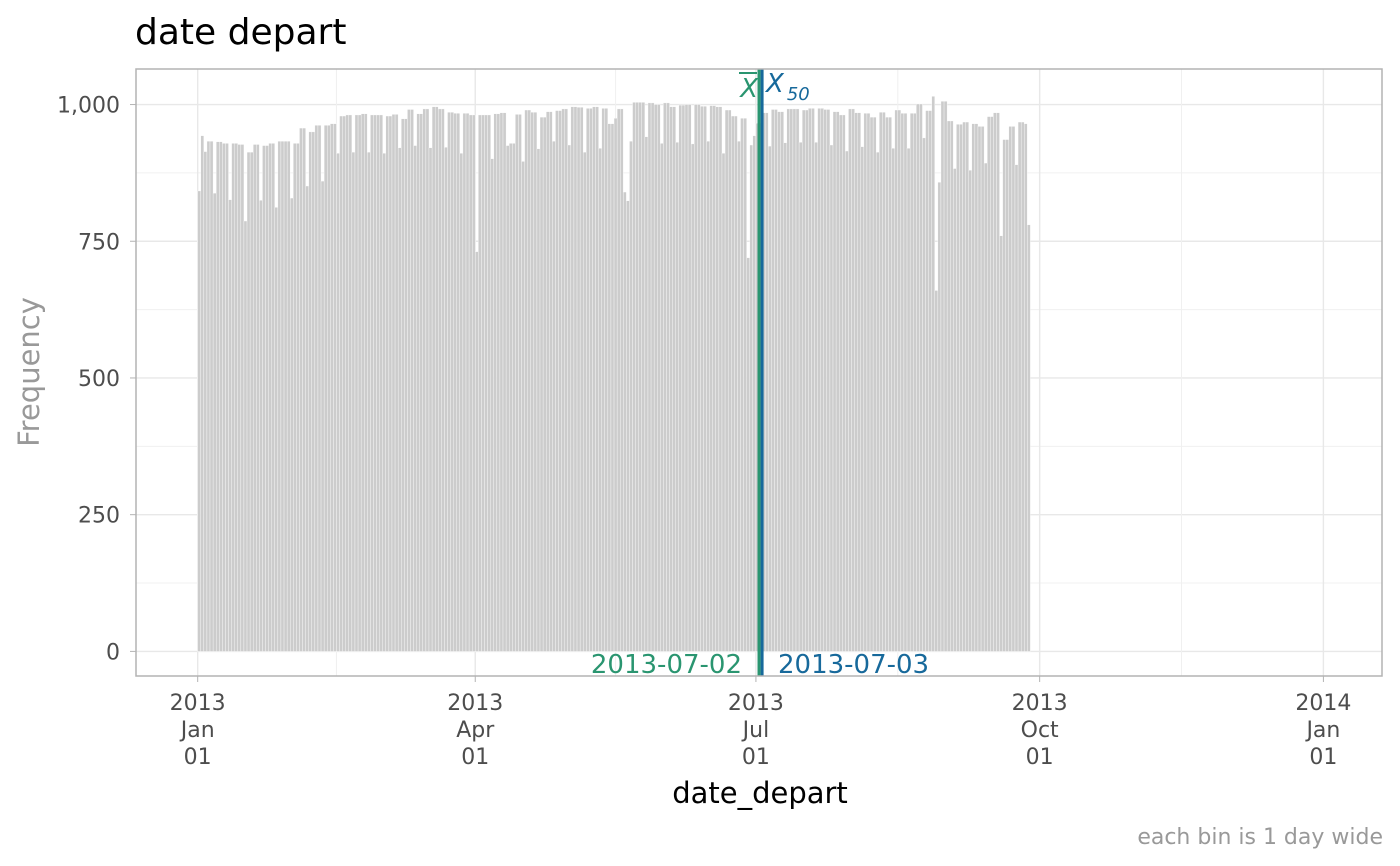 The height and width of the screenshot is (866, 1400). Describe the element at coordinates (1322, 730) in the screenshot. I see `x-tick-label: Jan` at that location.